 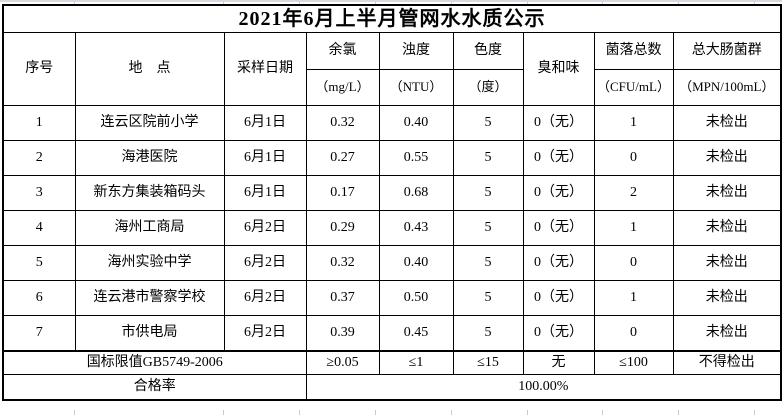 I want to click on cell-serial: 2, so click(x=39, y=158).